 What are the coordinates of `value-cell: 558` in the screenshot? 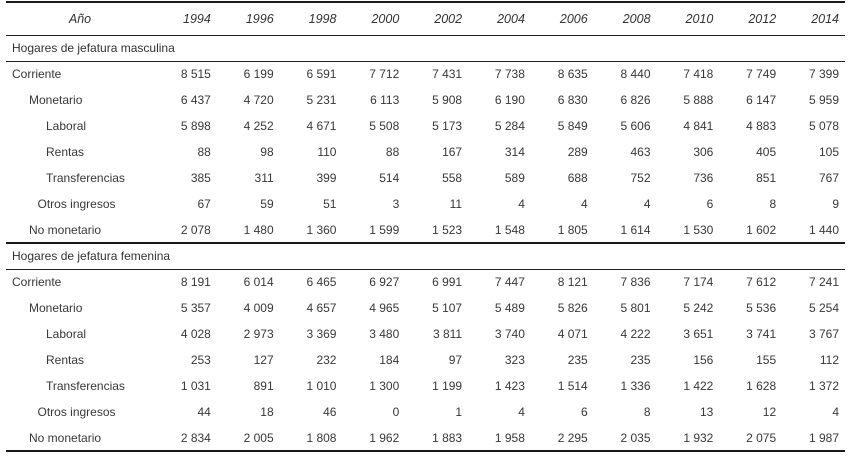 It's located at (452, 178).